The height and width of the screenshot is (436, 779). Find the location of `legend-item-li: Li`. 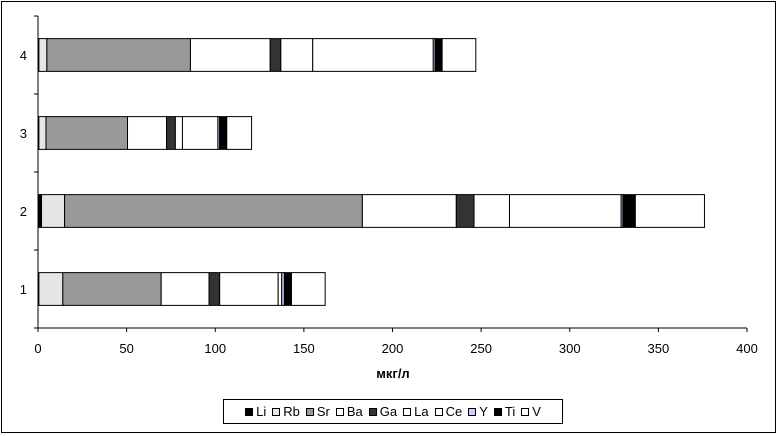

legend-item-li: Li is located at coordinates (255, 411).